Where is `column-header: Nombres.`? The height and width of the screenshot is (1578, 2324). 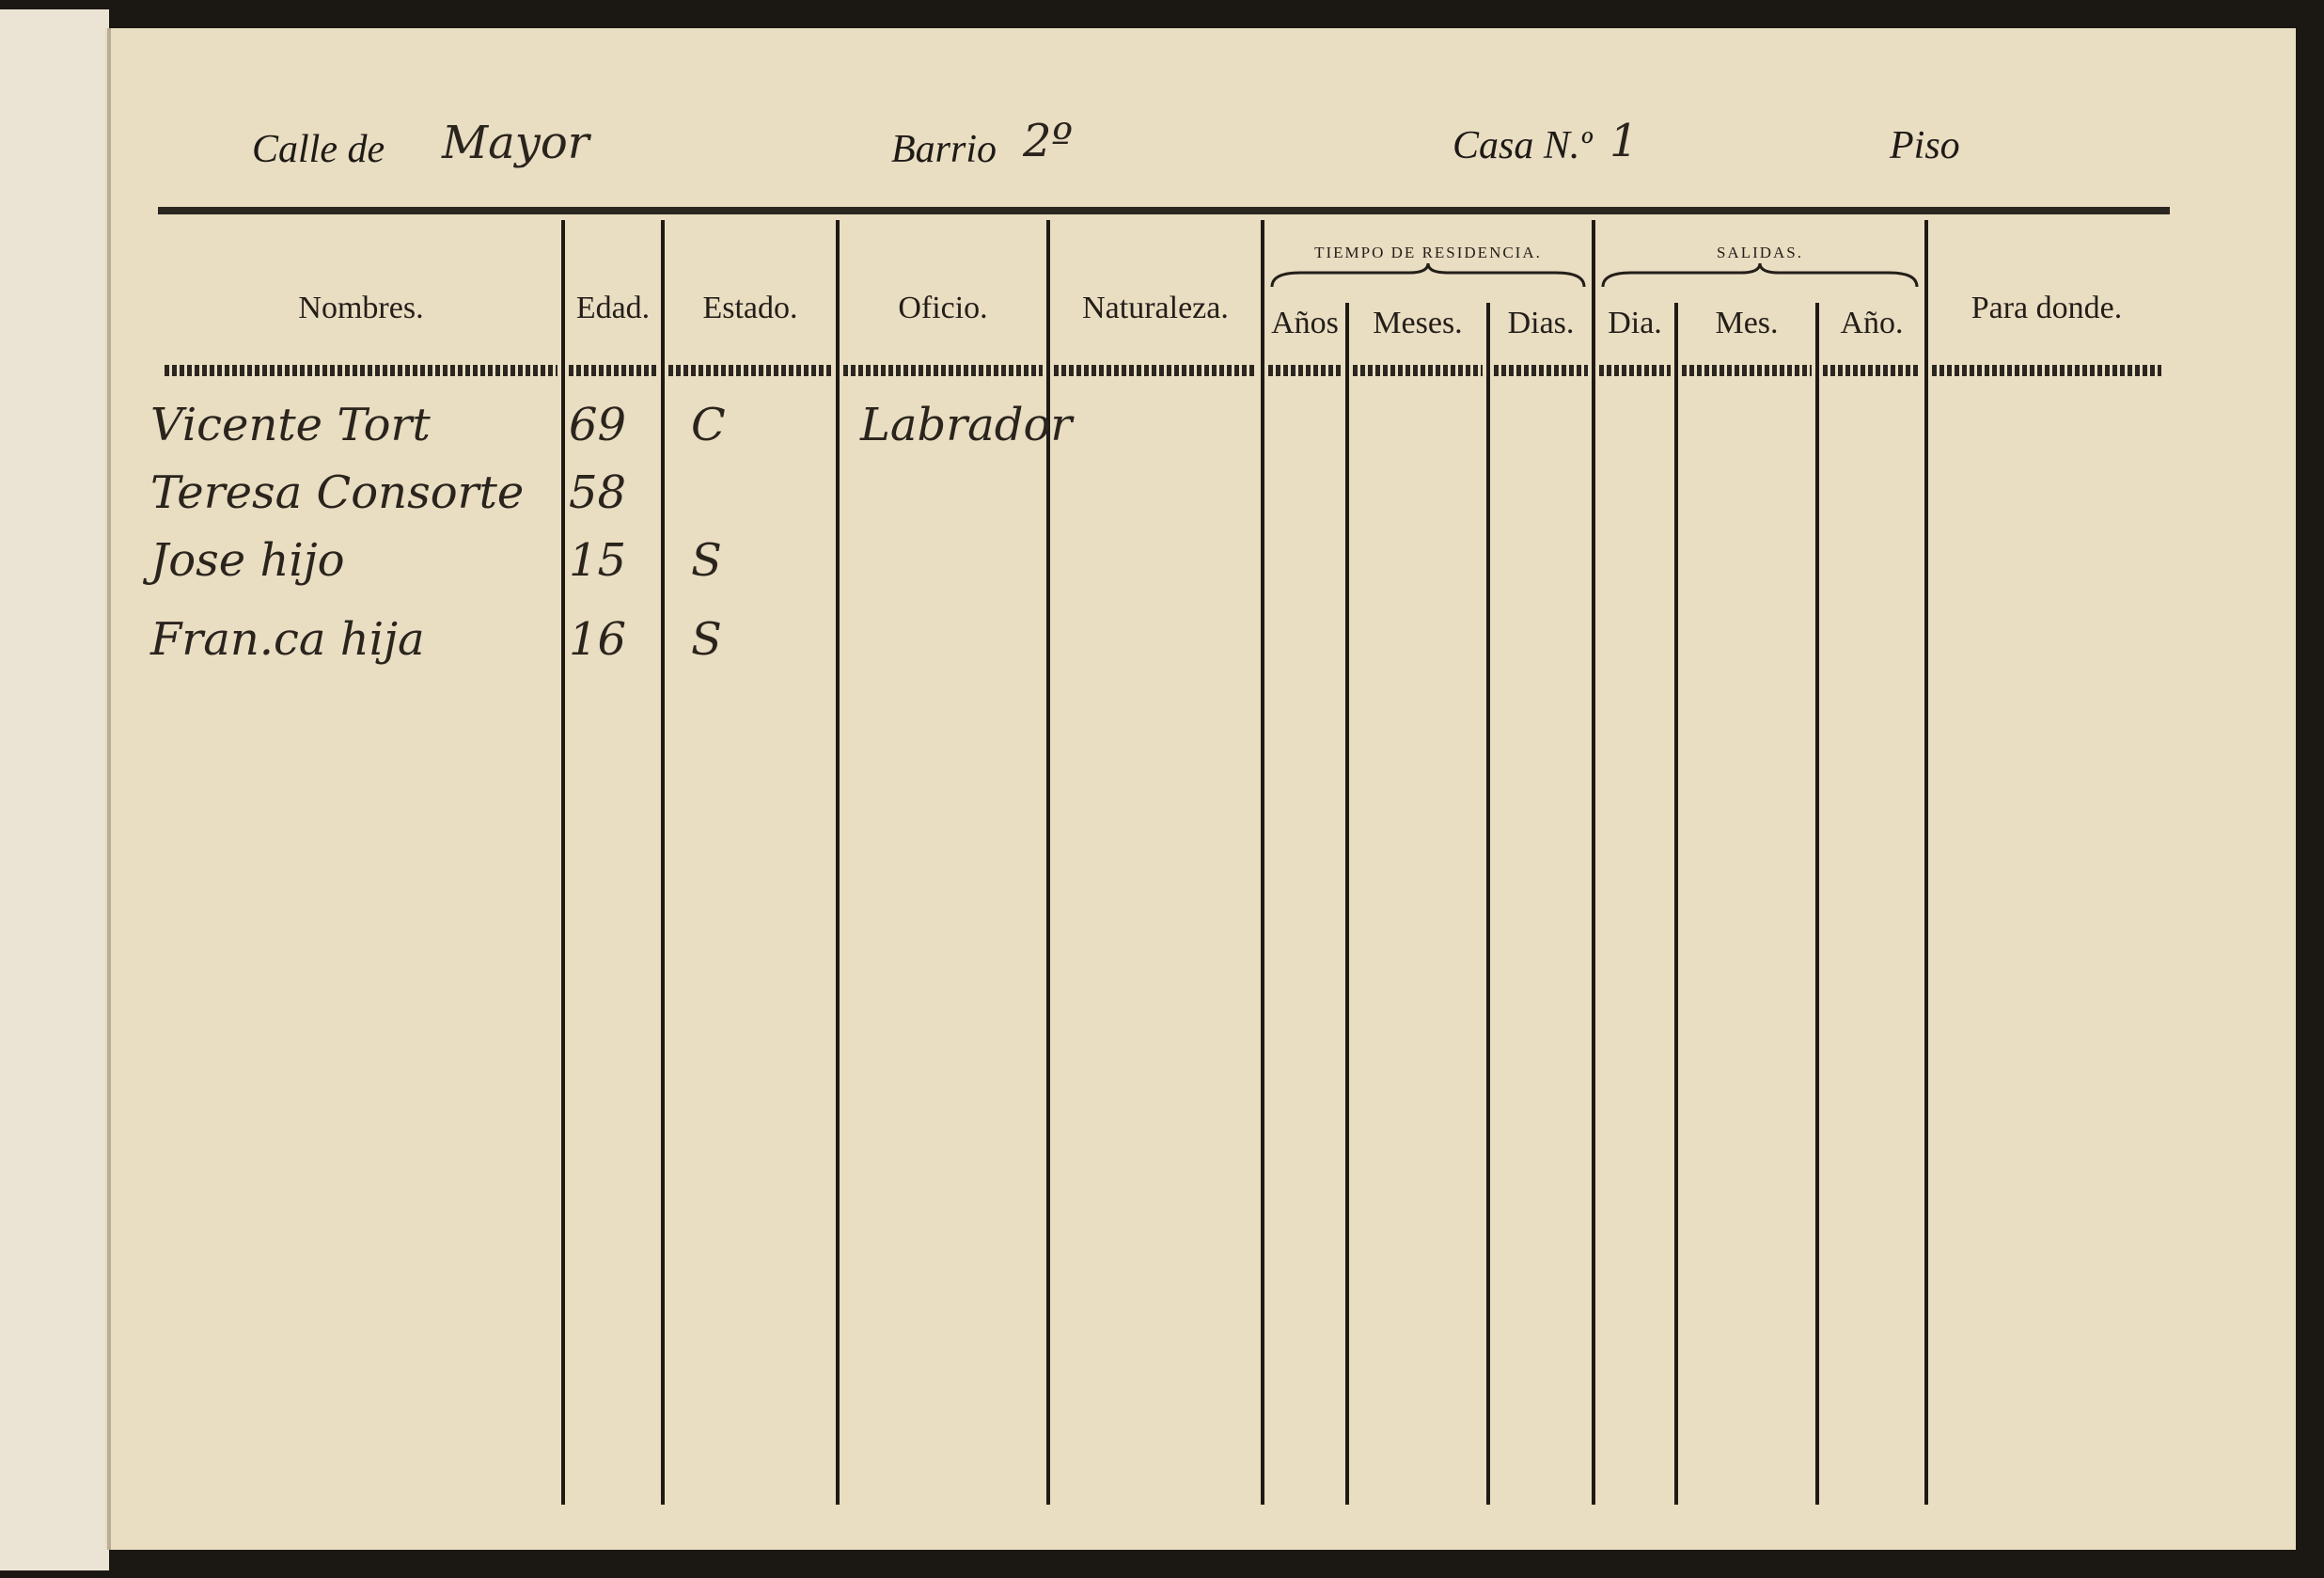
column-header: Nombres. is located at coordinates (361, 308).